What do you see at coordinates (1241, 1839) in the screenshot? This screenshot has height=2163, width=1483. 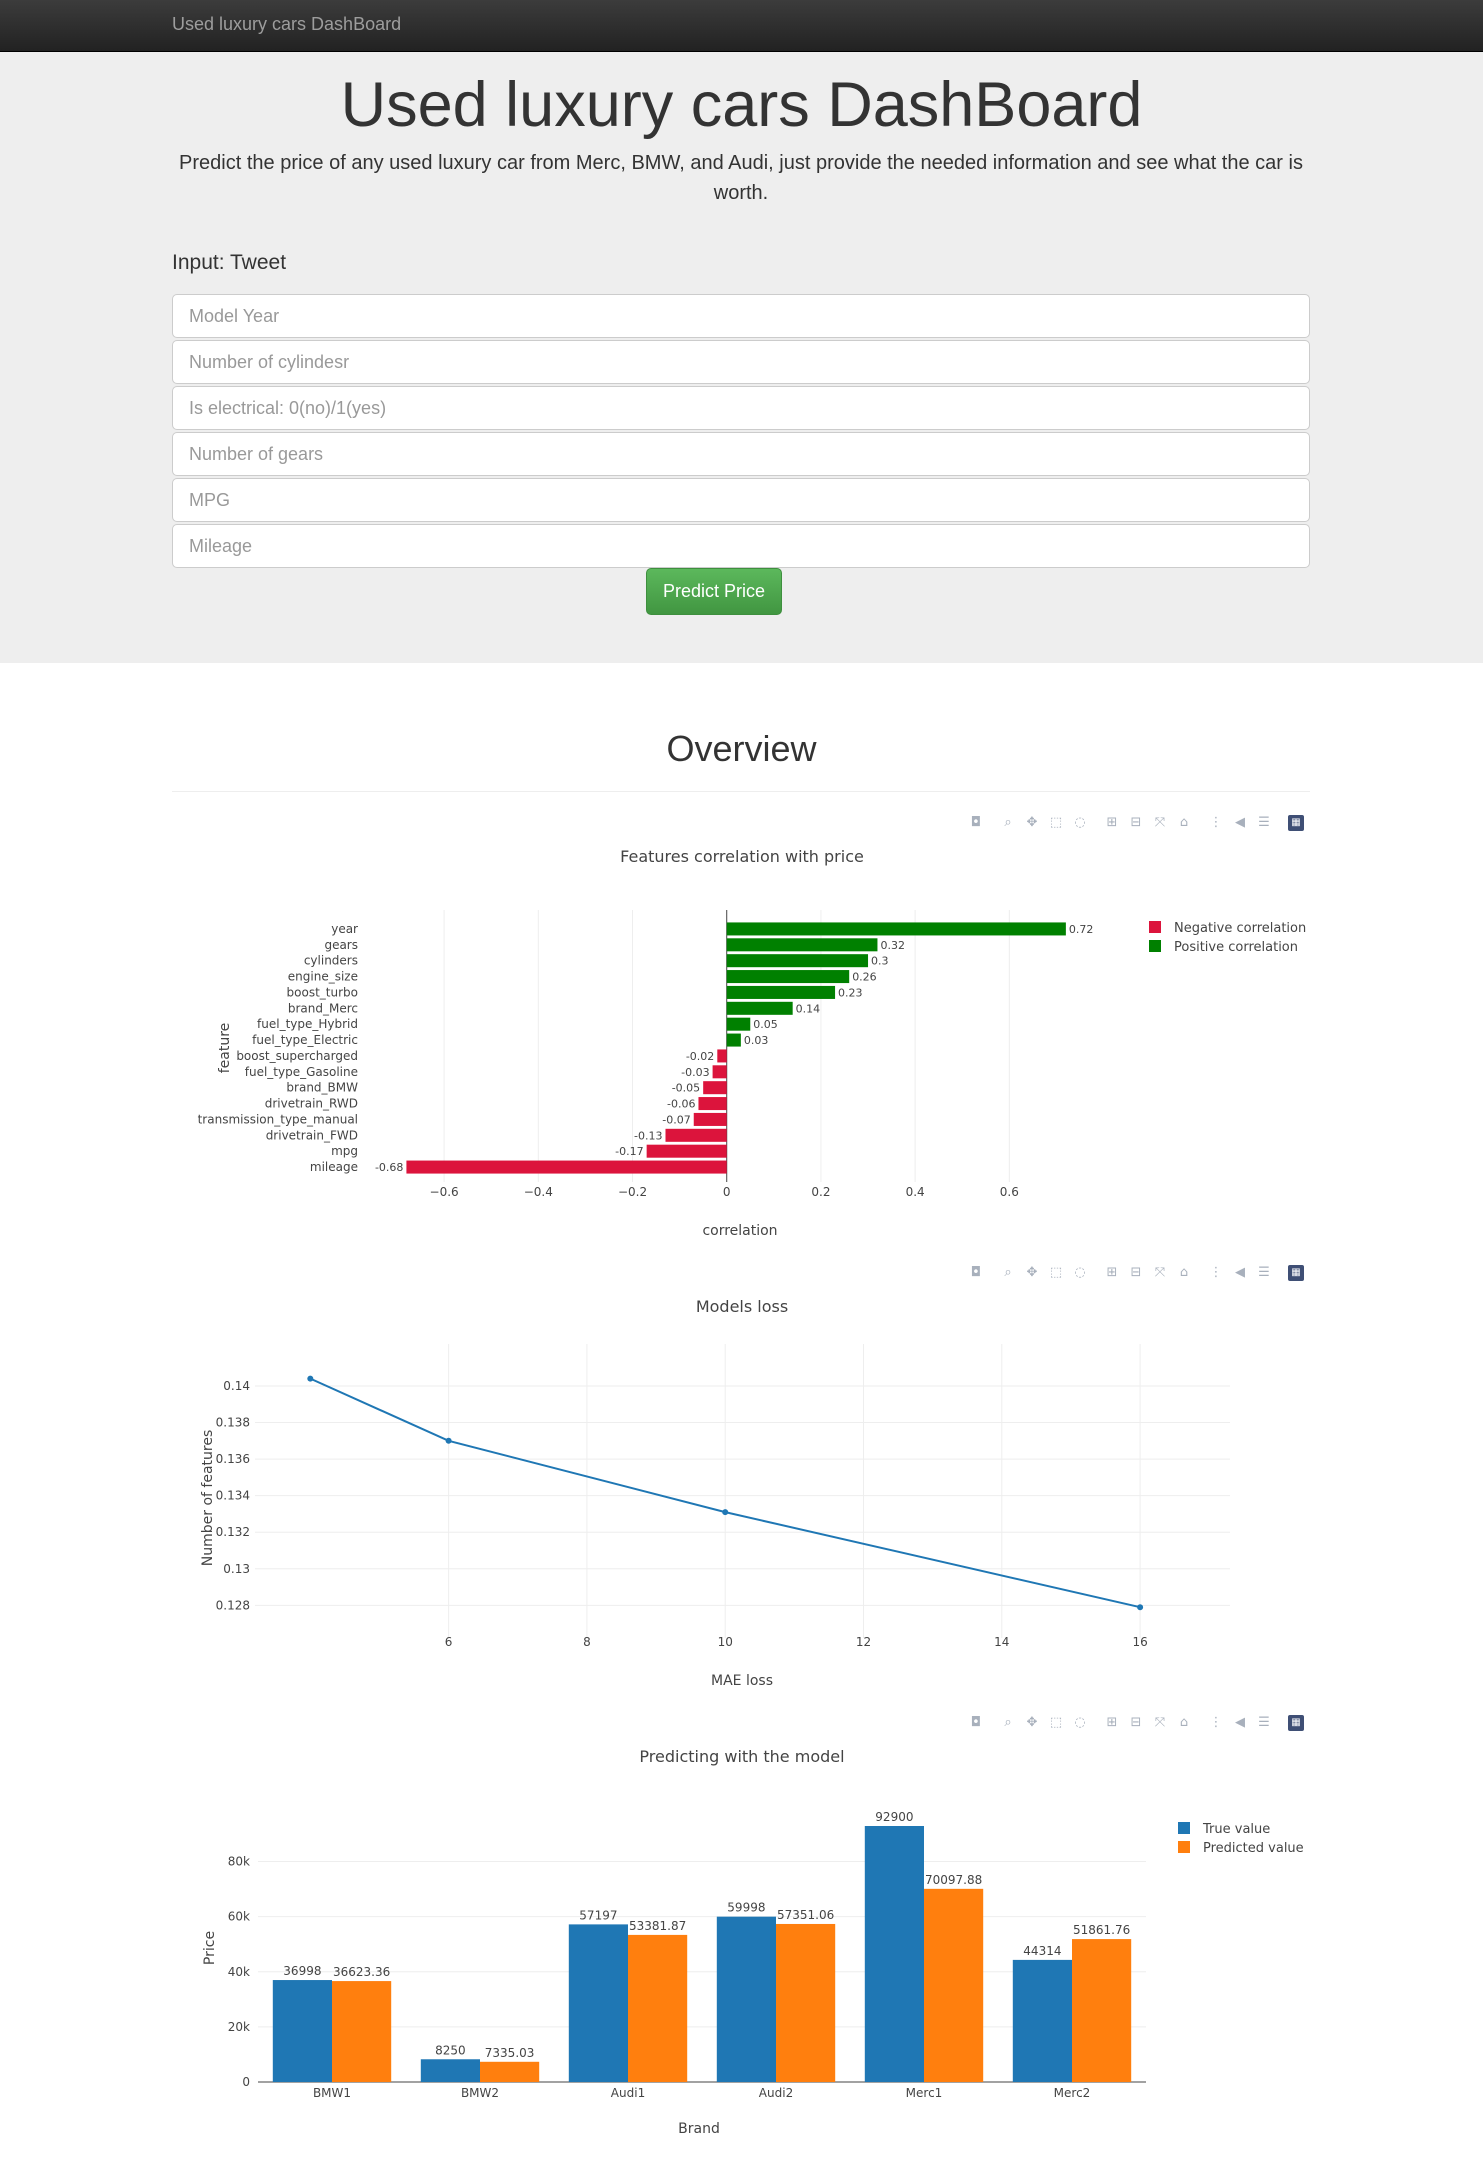 I see `legend: True value Predicted value` at bounding box center [1241, 1839].